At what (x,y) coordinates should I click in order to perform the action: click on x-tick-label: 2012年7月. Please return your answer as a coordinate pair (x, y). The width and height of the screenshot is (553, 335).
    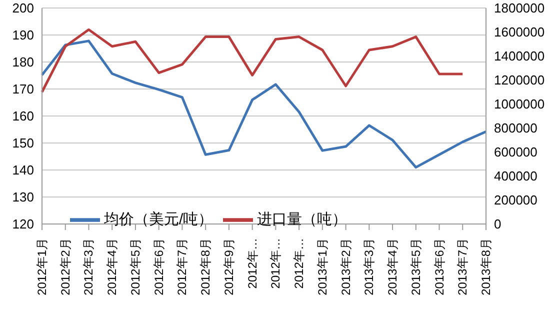
    Looking at the image, I should click on (182, 267).